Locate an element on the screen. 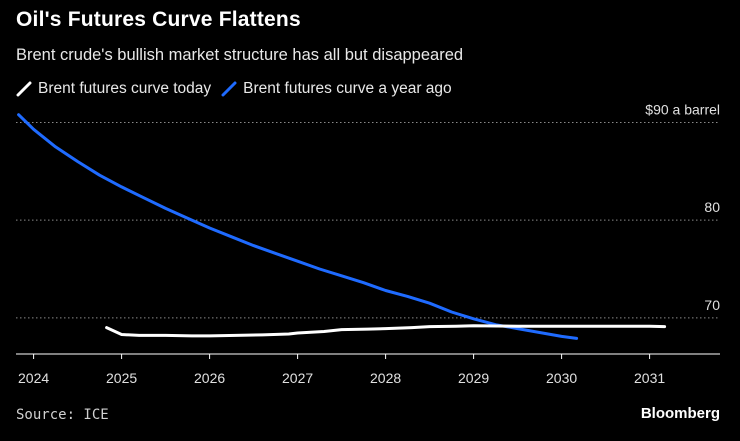 This screenshot has width=740, height=441. x-tick-label-2026: 2026 is located at coordinates (209, 378).